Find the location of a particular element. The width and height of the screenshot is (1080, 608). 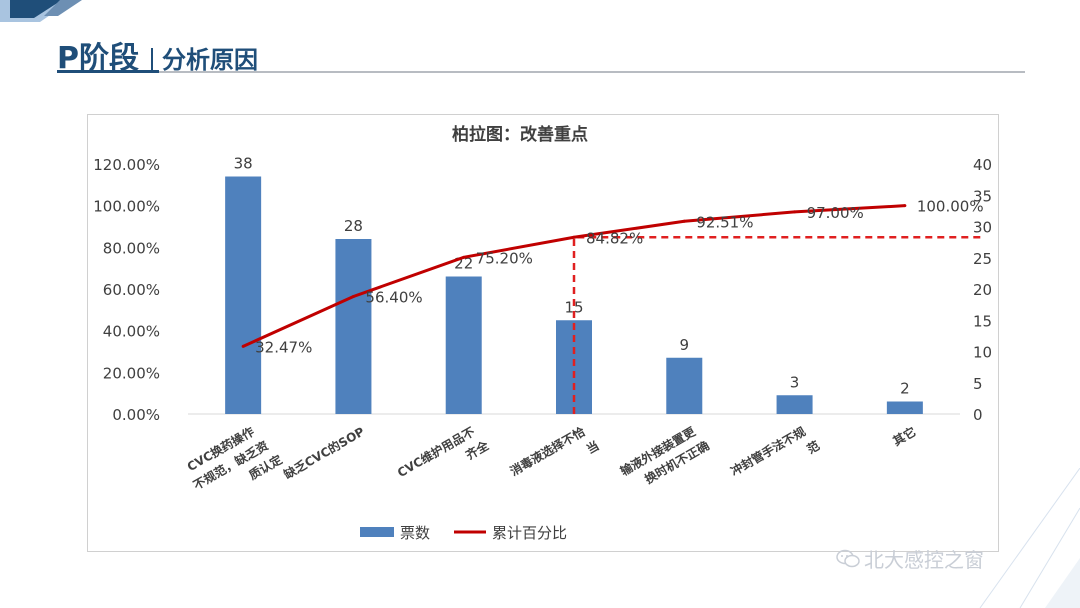

page-title: P阶段 分析原因 is located at coordinates (157, 56).